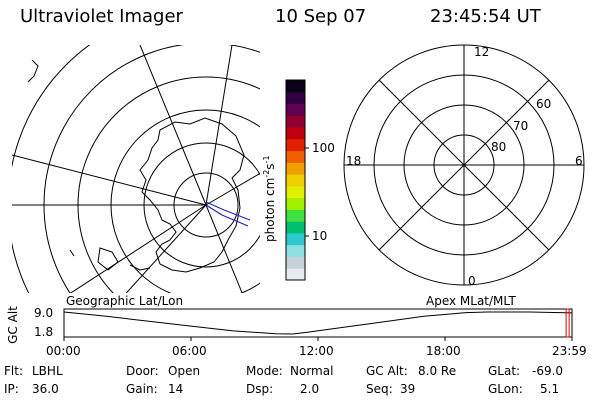 Image resolution: width=600 pixels, height=400 pixels. I want to click on time-tick: 12:00, so click(316, 351).